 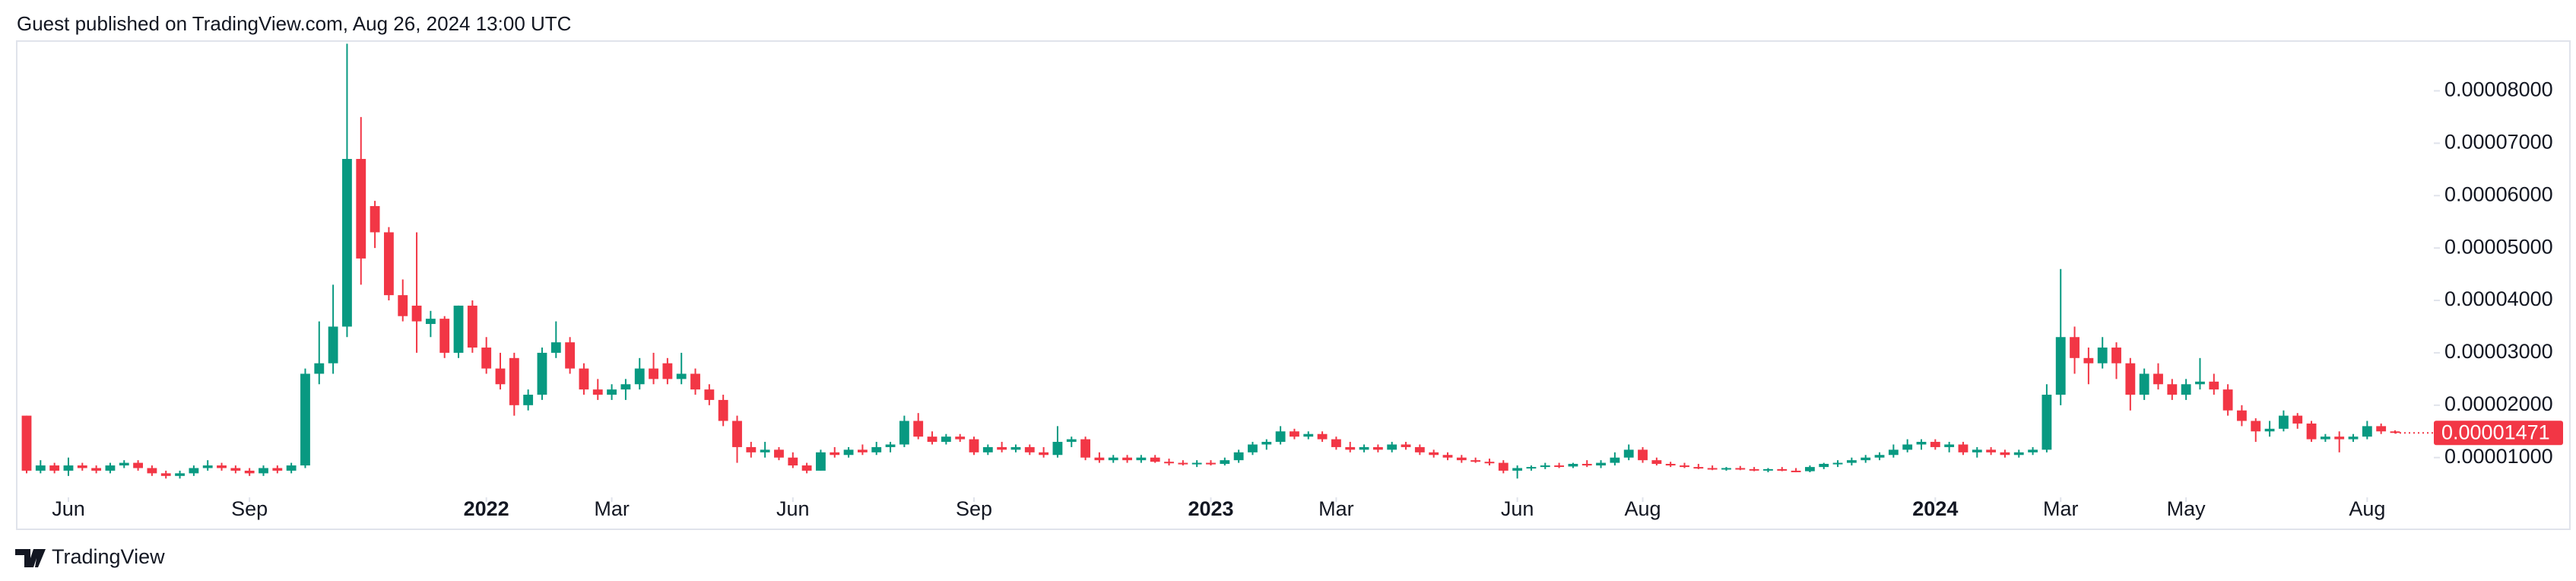 I want to click on x-tick-label: Sep, so click(x=974, y=508).